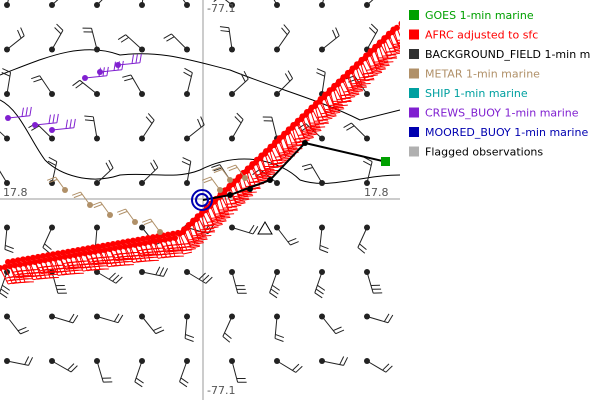  I want to click on legend-label: SHIP 1-min marine, so click(476, 93).